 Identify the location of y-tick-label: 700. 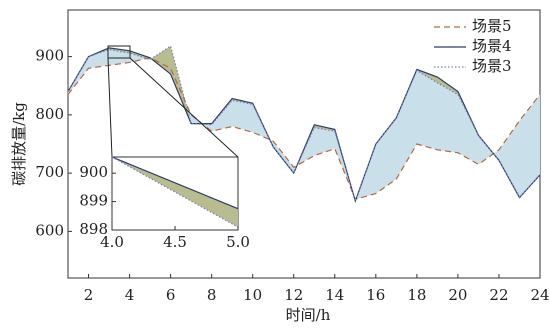
(49, 172).